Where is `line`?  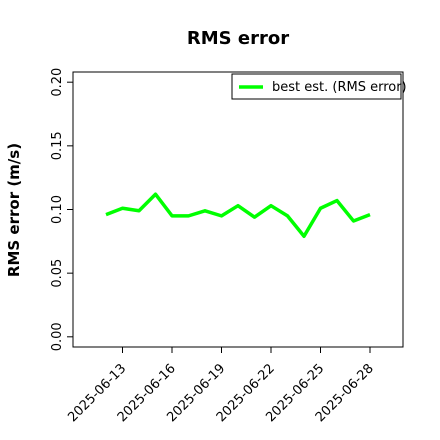
line is located at coordinates (238, 215).